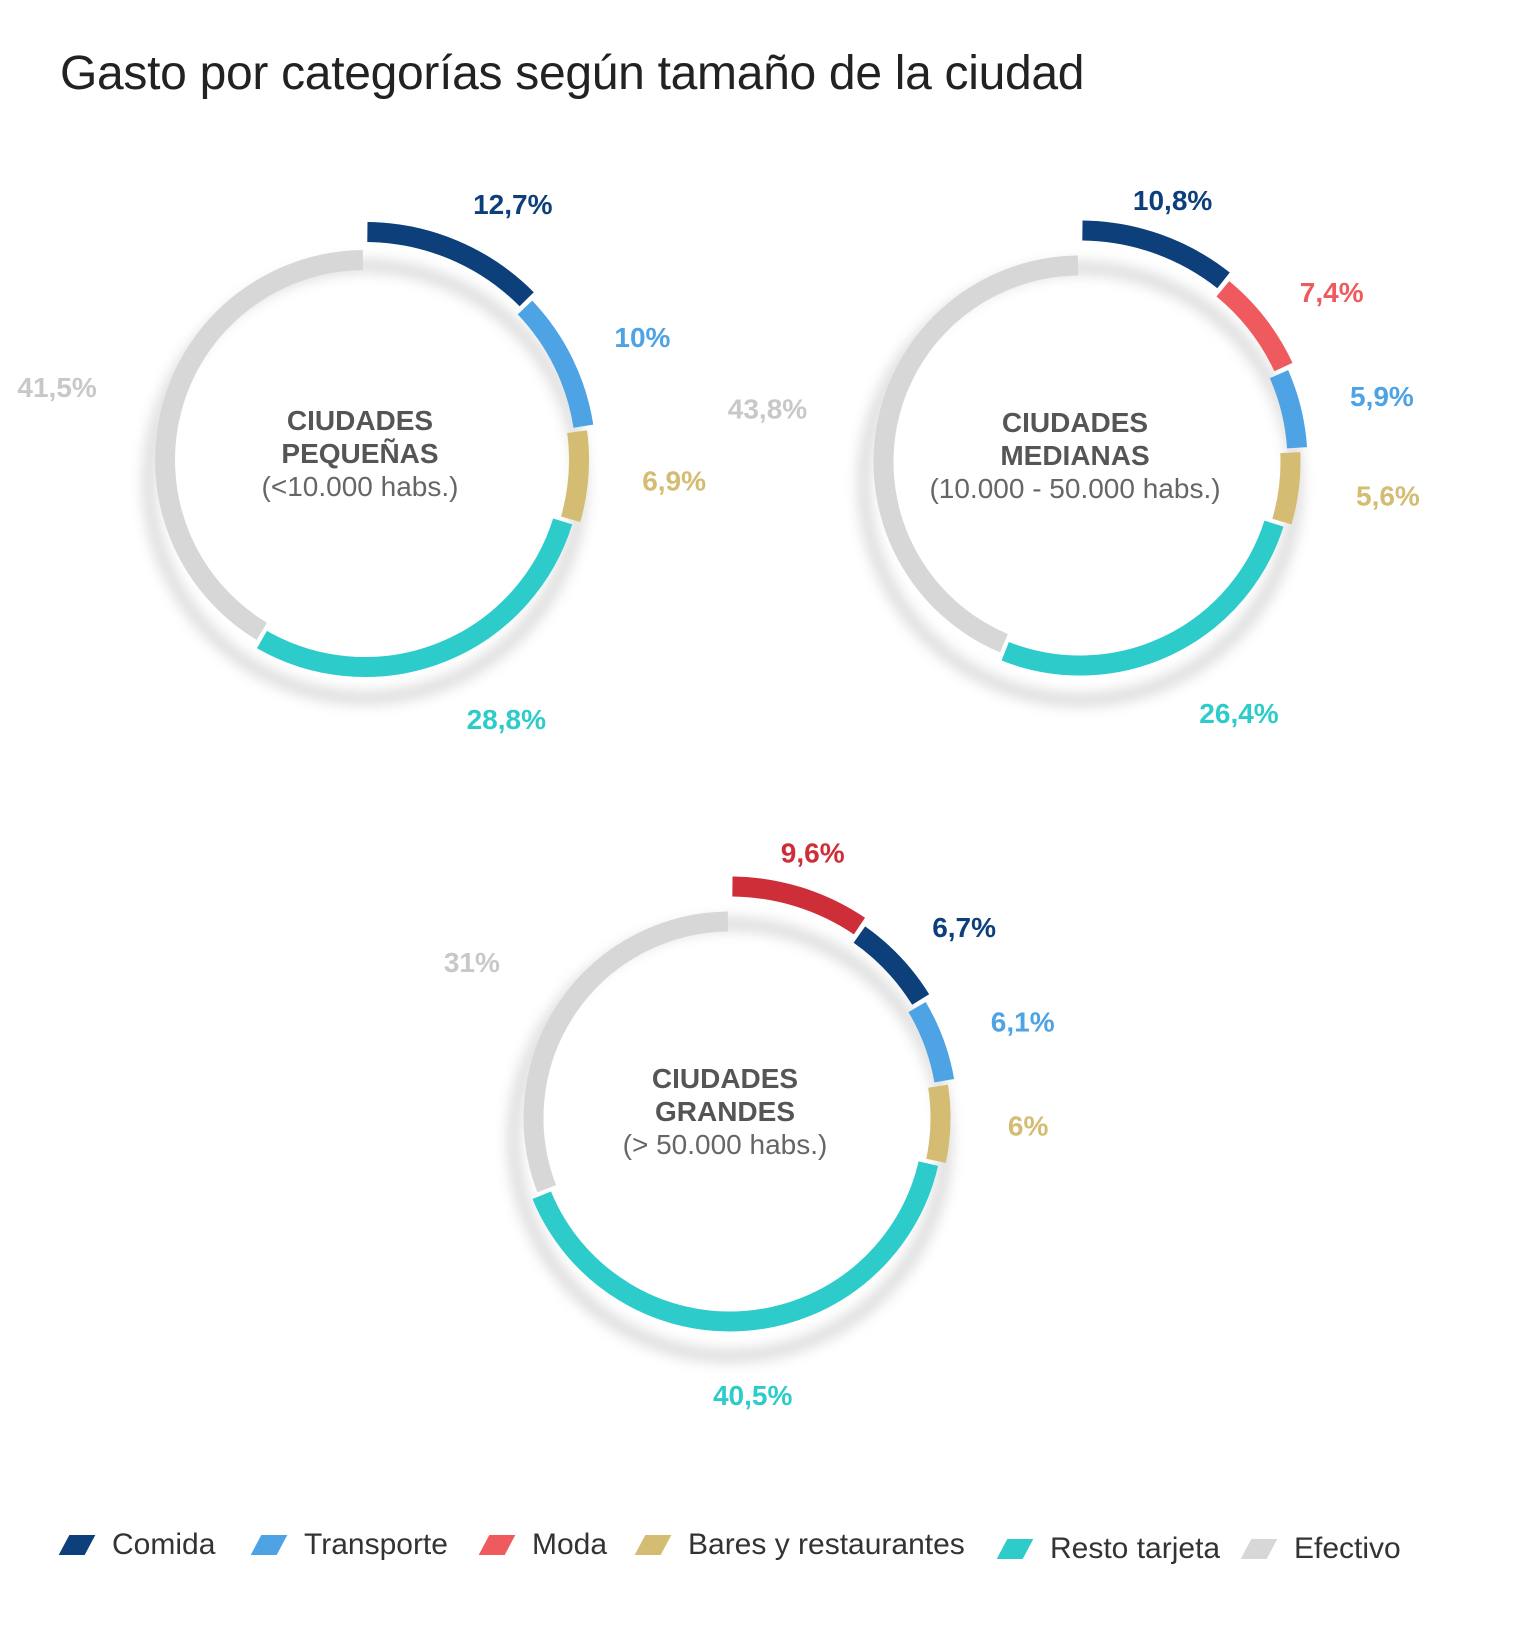 This screenshot has height=1637, width=1521. Describe the element at coordinates (1347, 1548) in the screenshot. I see `legend-label: Efectivo` at that location.